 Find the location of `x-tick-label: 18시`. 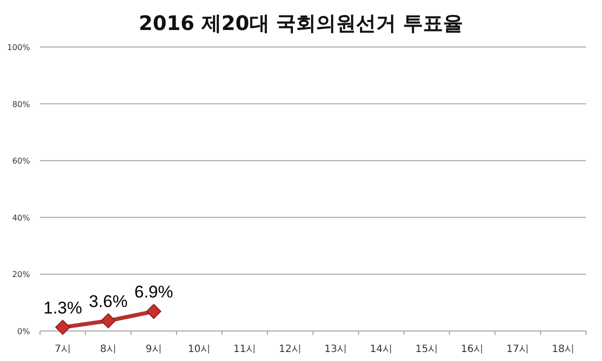

x-tick-label: 18시 is located at coordinates (563, 349).